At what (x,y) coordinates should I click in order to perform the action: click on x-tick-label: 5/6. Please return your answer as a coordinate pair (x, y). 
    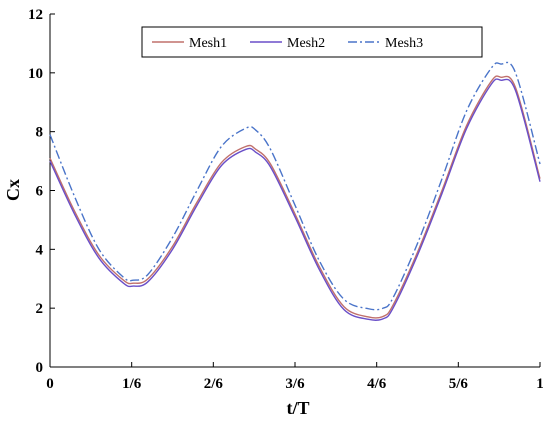
    Looking at the image, I should click on (459, 384).